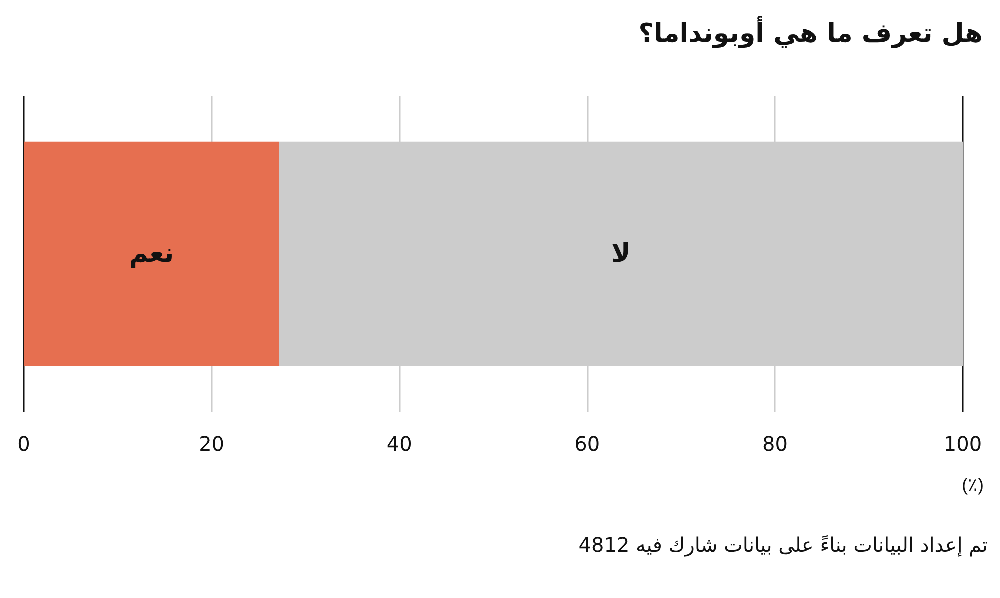  I want to click on x-tick-label: 40, so click(399, 444).